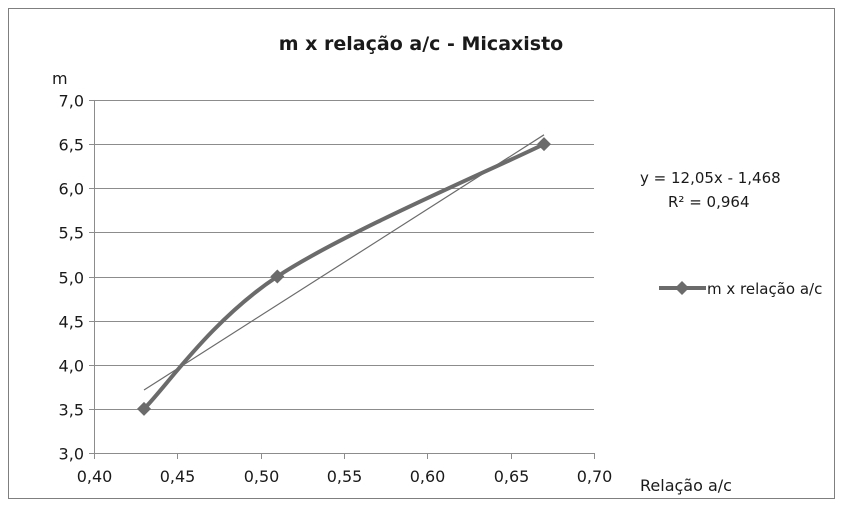 The height and width of the screenshot is (512, 846). I want to click on legend-label: m x relação a/c, so click(764, 289).